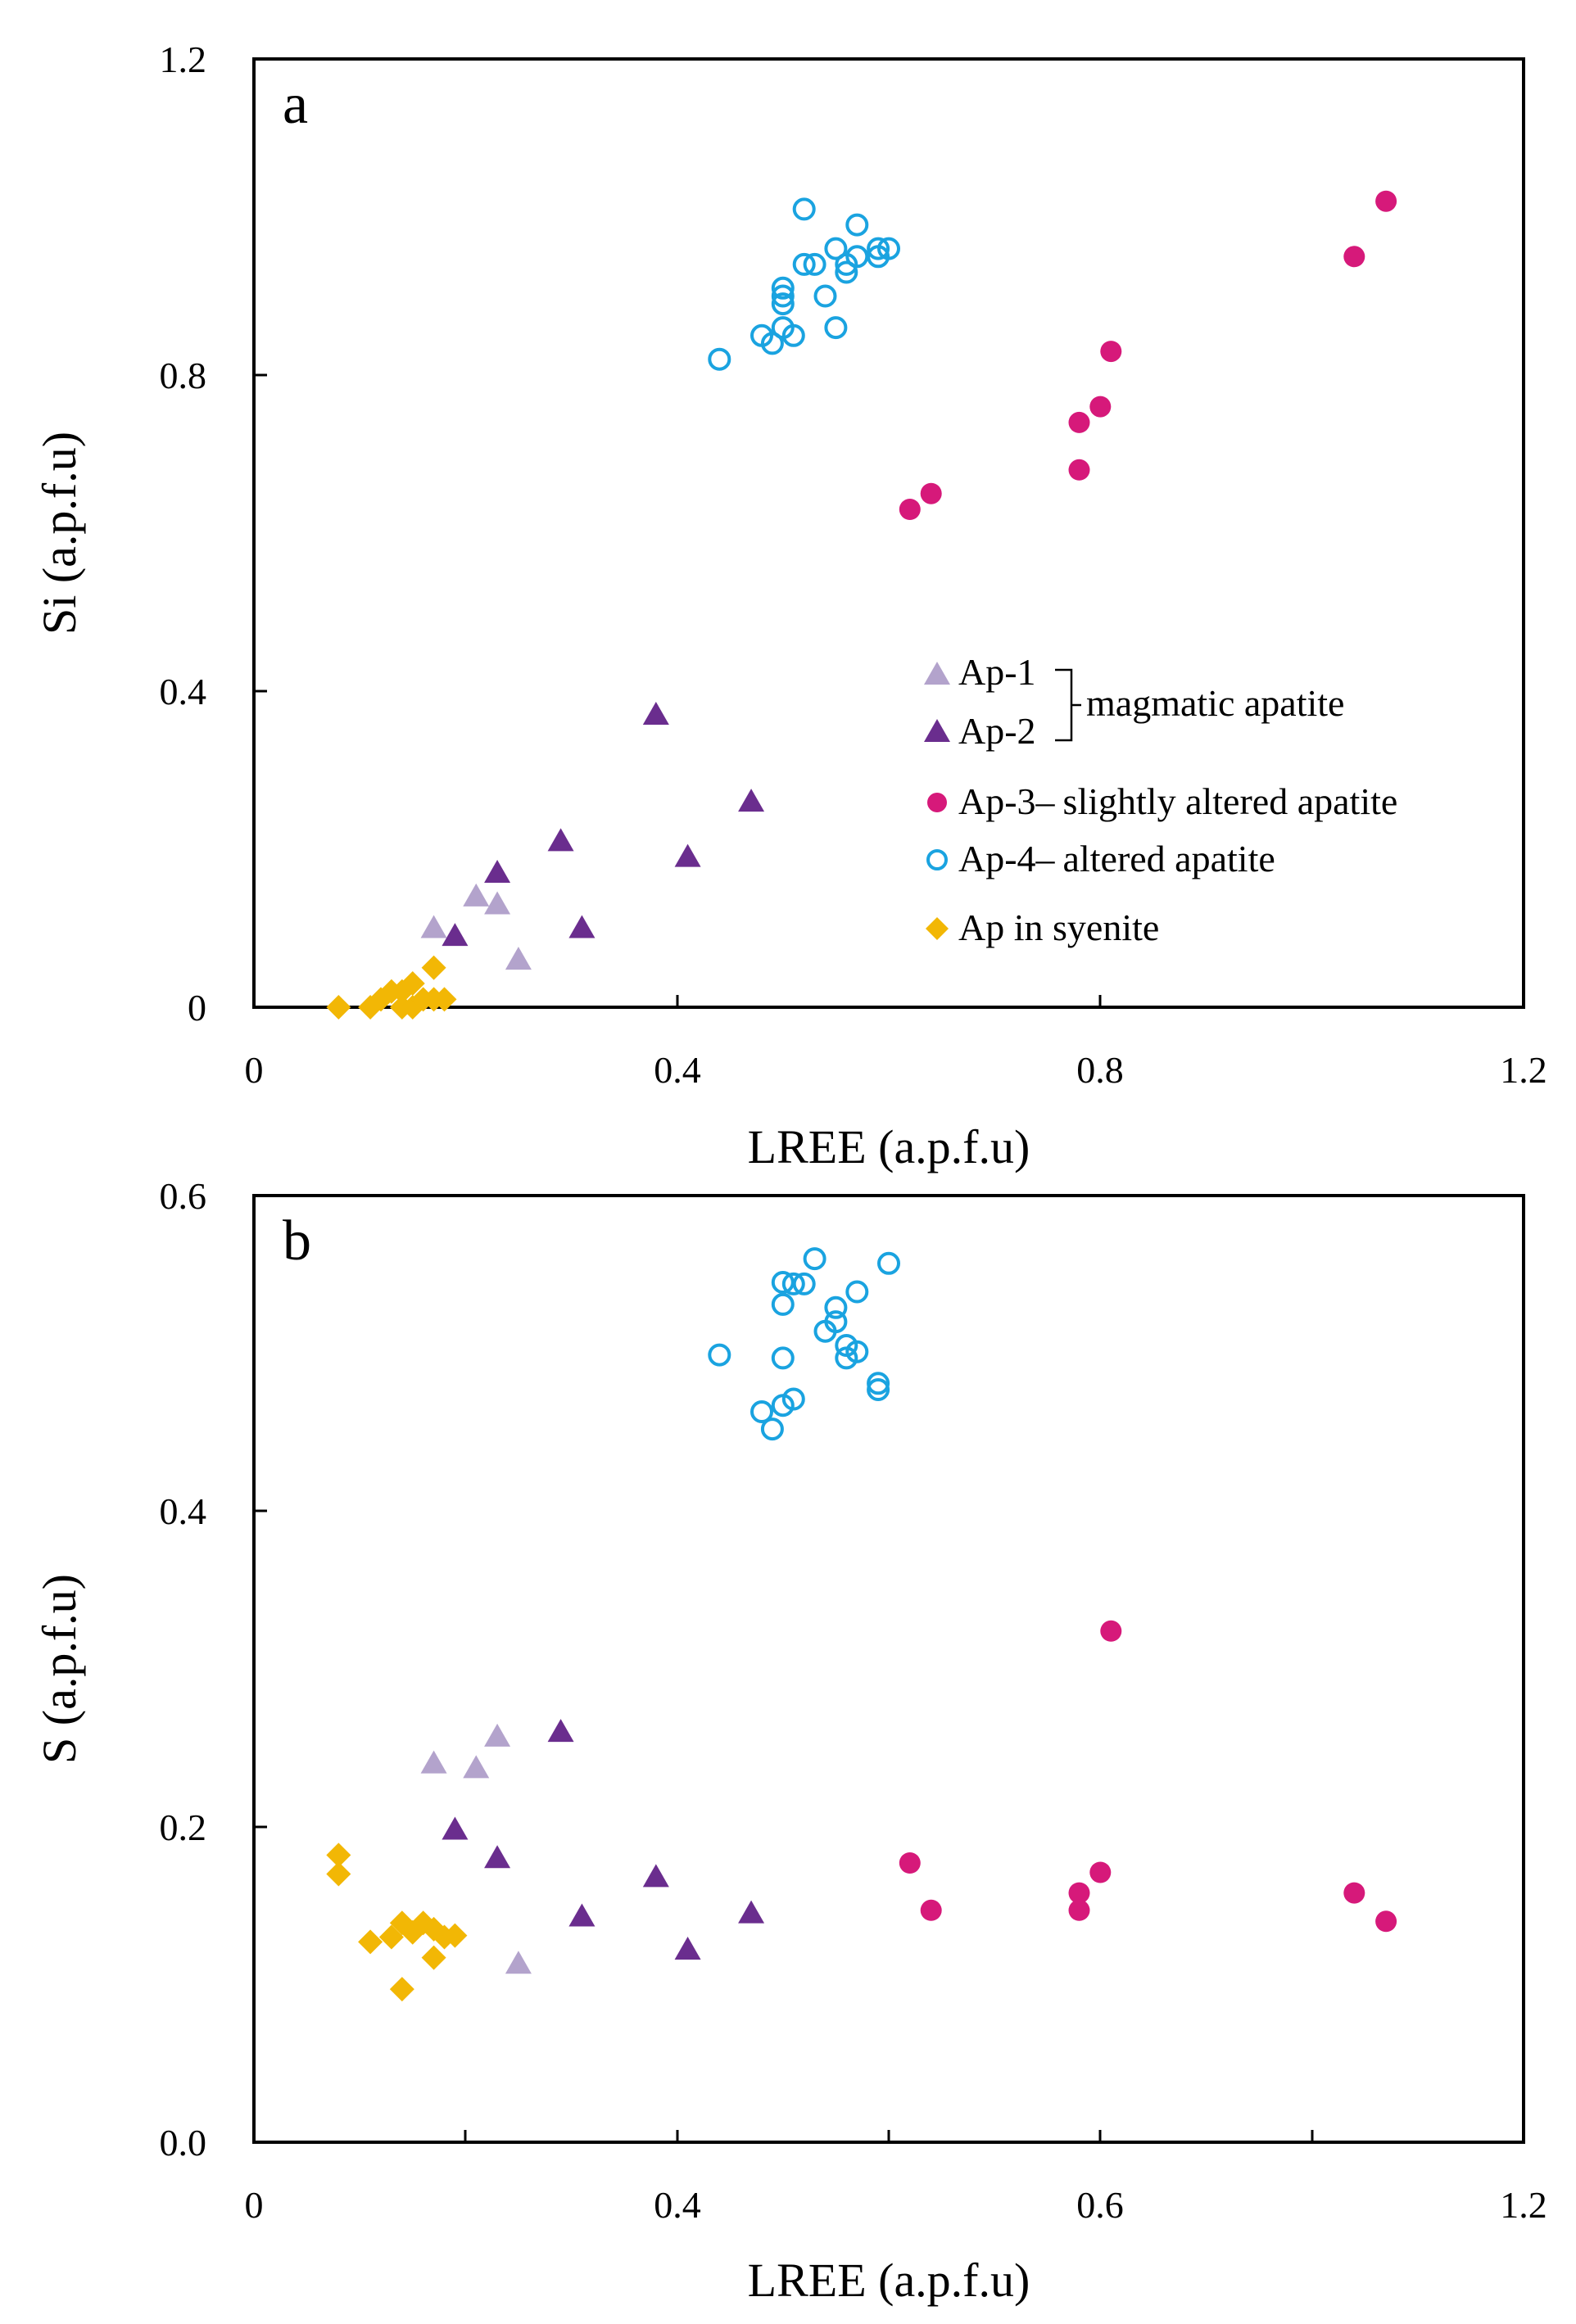 This screenshot has height=2324, width=1576. I want to click on panel-b-x-tick-label: 0, so click(254, 2205).